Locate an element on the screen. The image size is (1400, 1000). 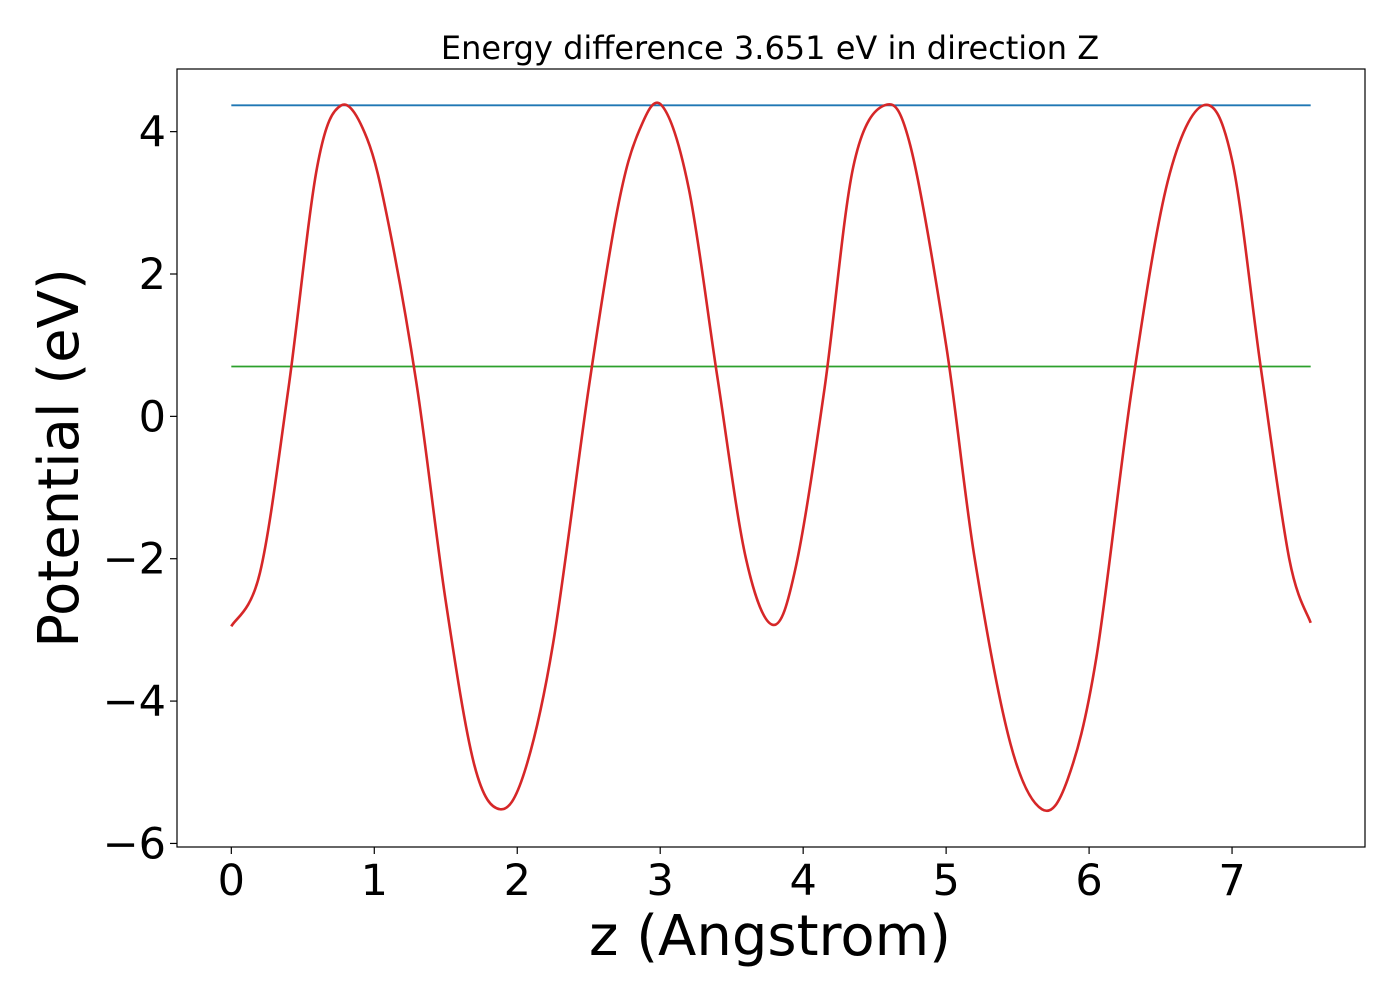
y-tick-label: 4 is located at coordinates (152, 133).